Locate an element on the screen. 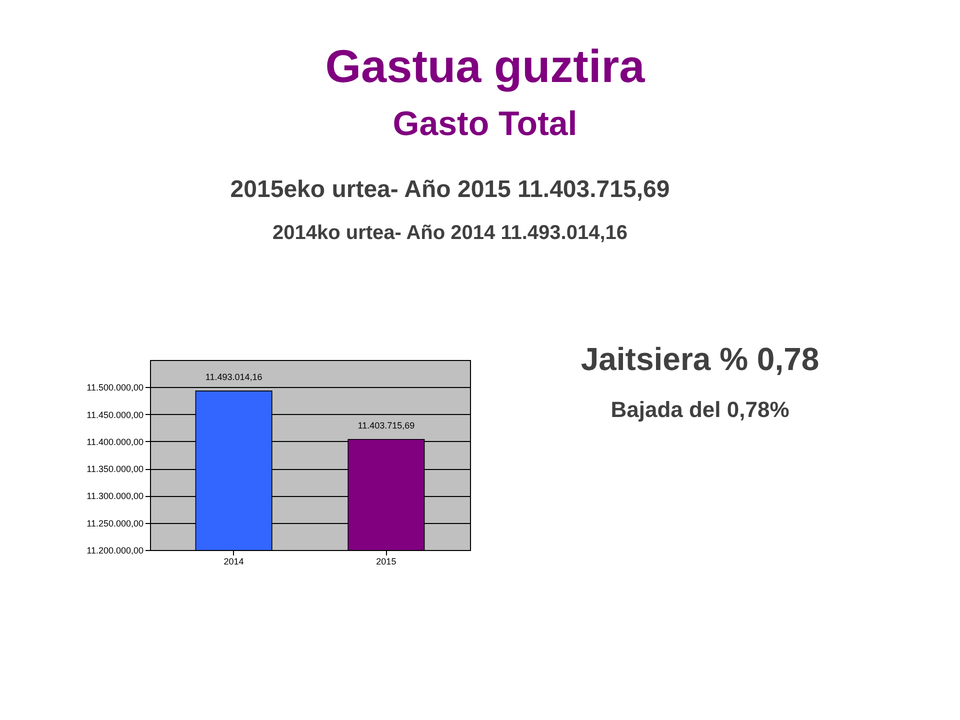 This screenshot has width=960, height=720. data-label: 11.493.014,16 is located at coordinates (233, 377).